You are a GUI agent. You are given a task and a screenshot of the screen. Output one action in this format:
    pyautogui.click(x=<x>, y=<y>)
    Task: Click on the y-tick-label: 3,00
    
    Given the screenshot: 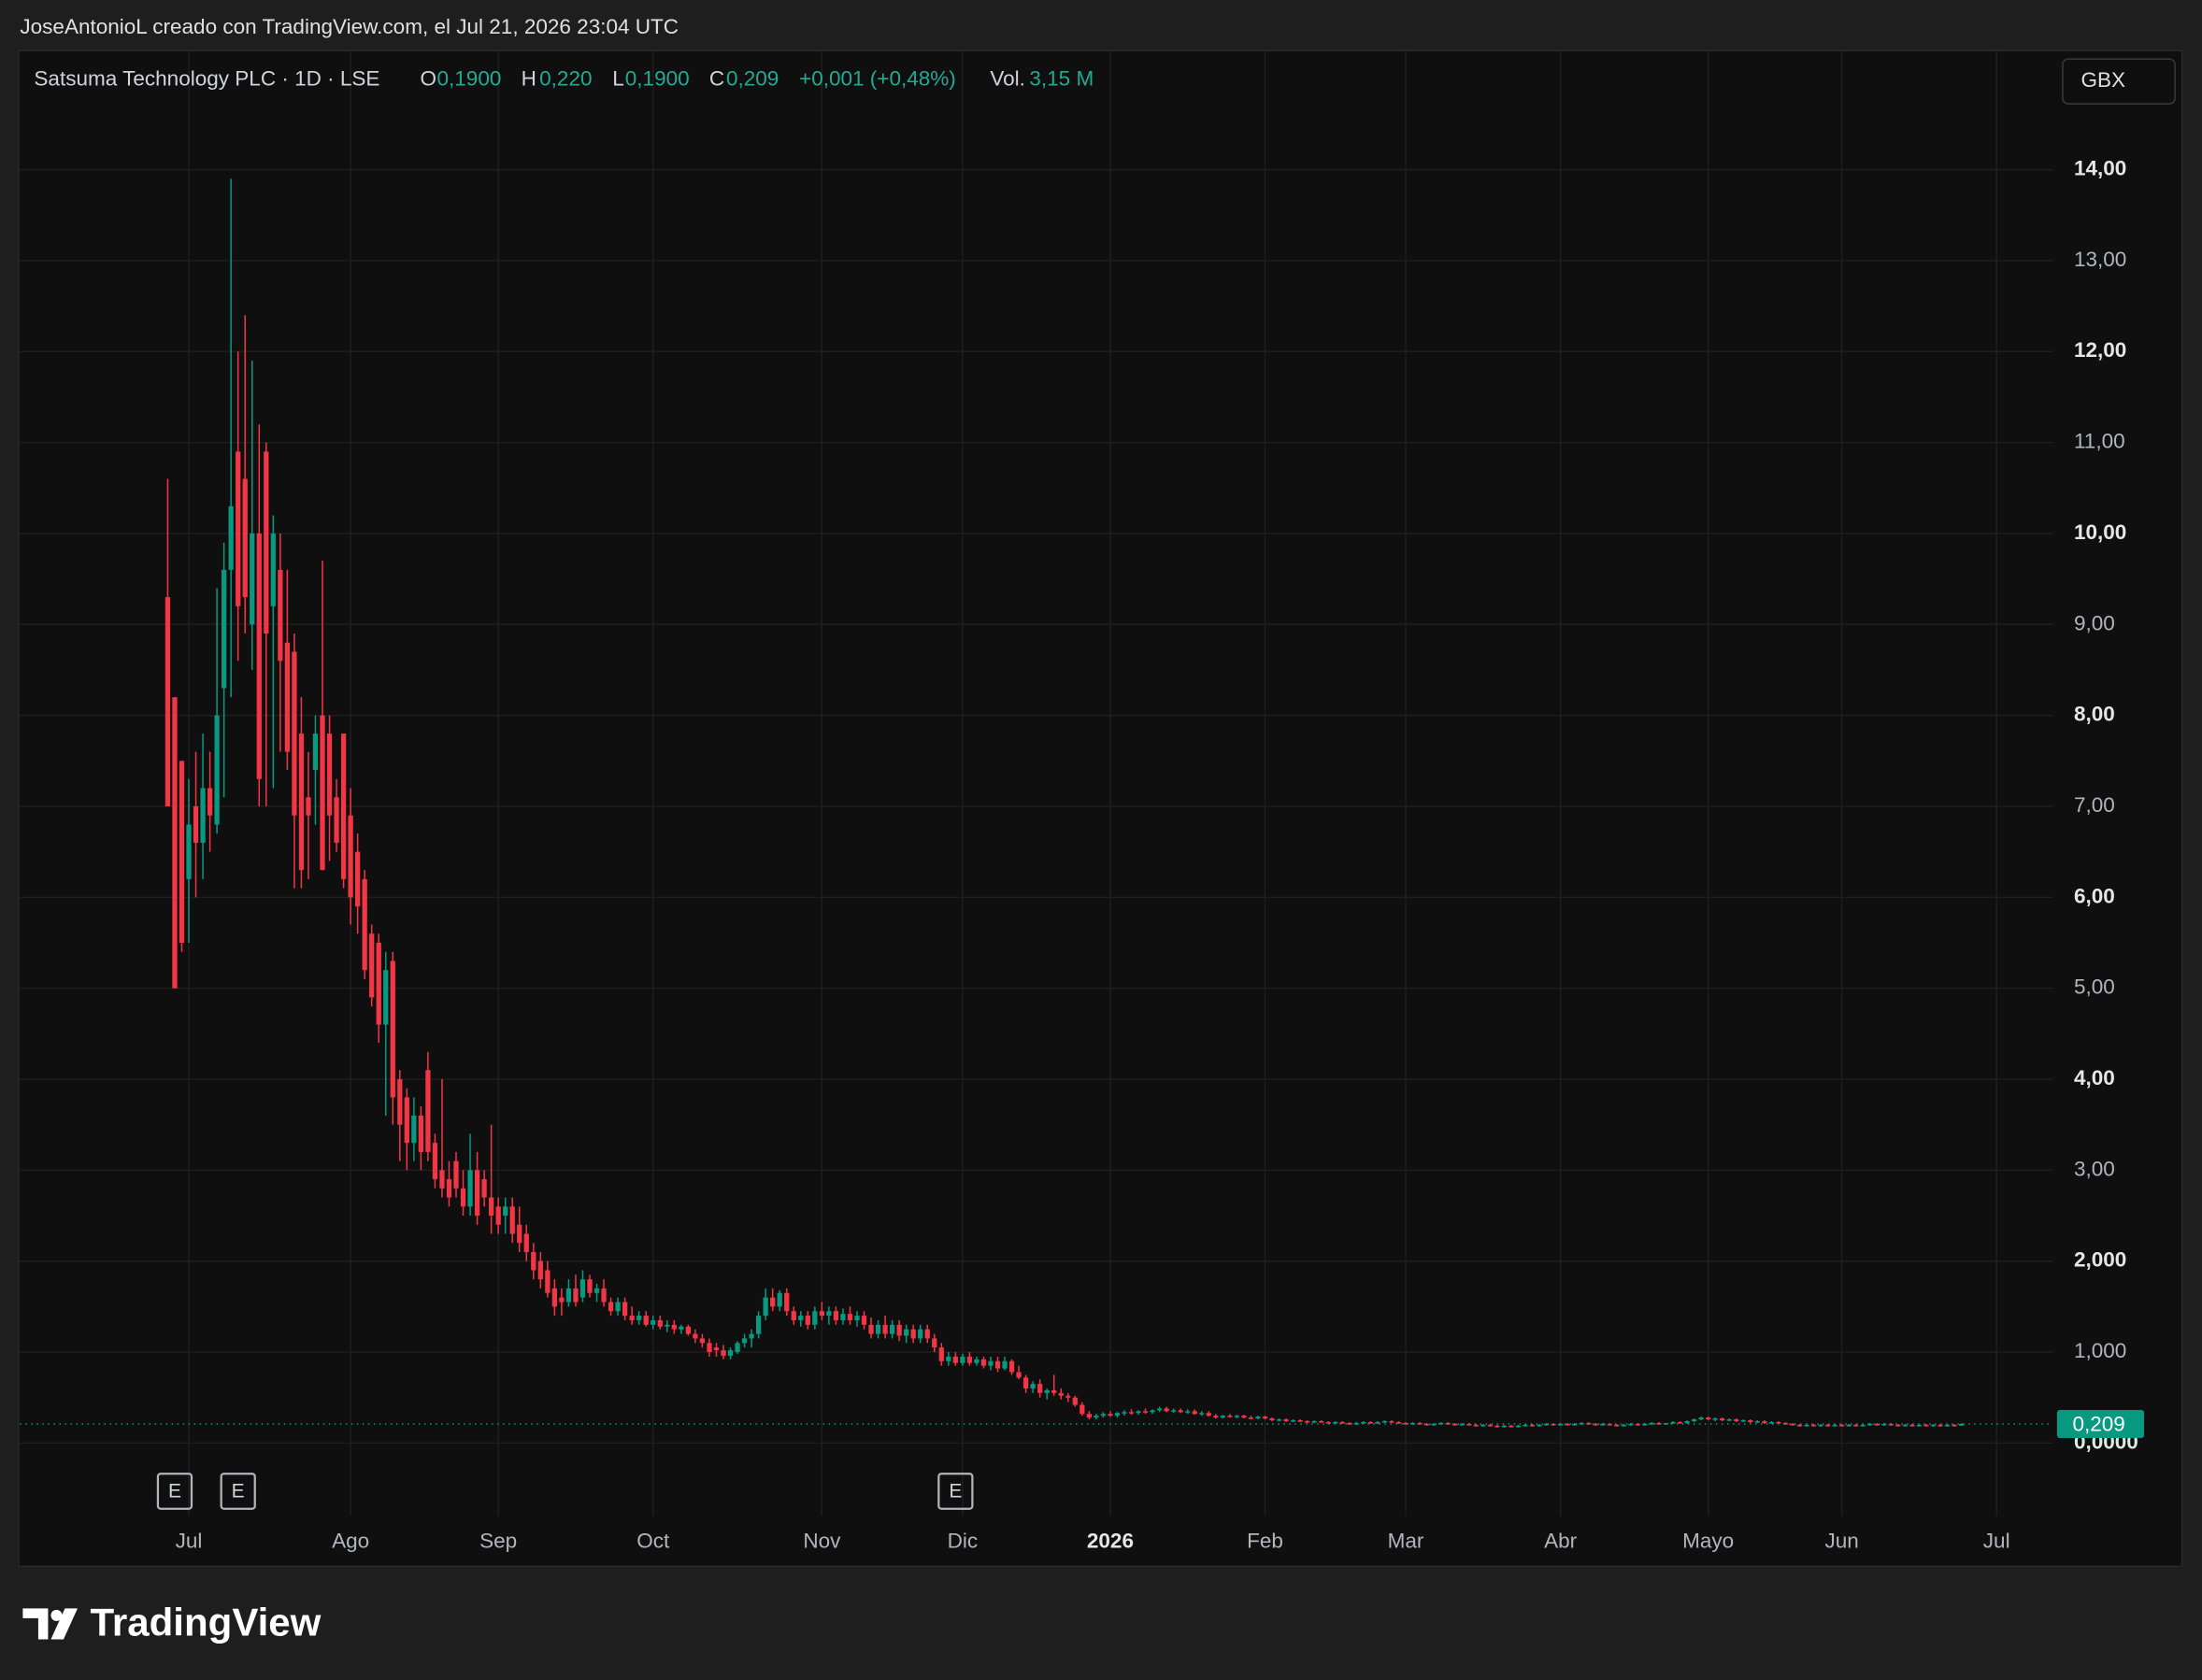 What is the action you would take?
    pyautogui.click(x=2094, y=1168)
    